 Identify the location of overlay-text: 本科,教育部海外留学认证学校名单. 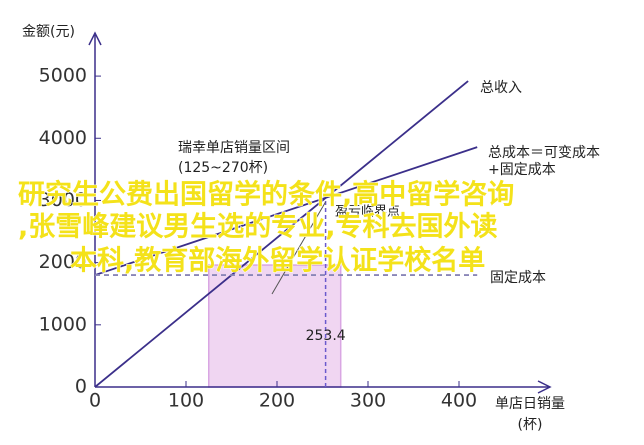
(277, 261).